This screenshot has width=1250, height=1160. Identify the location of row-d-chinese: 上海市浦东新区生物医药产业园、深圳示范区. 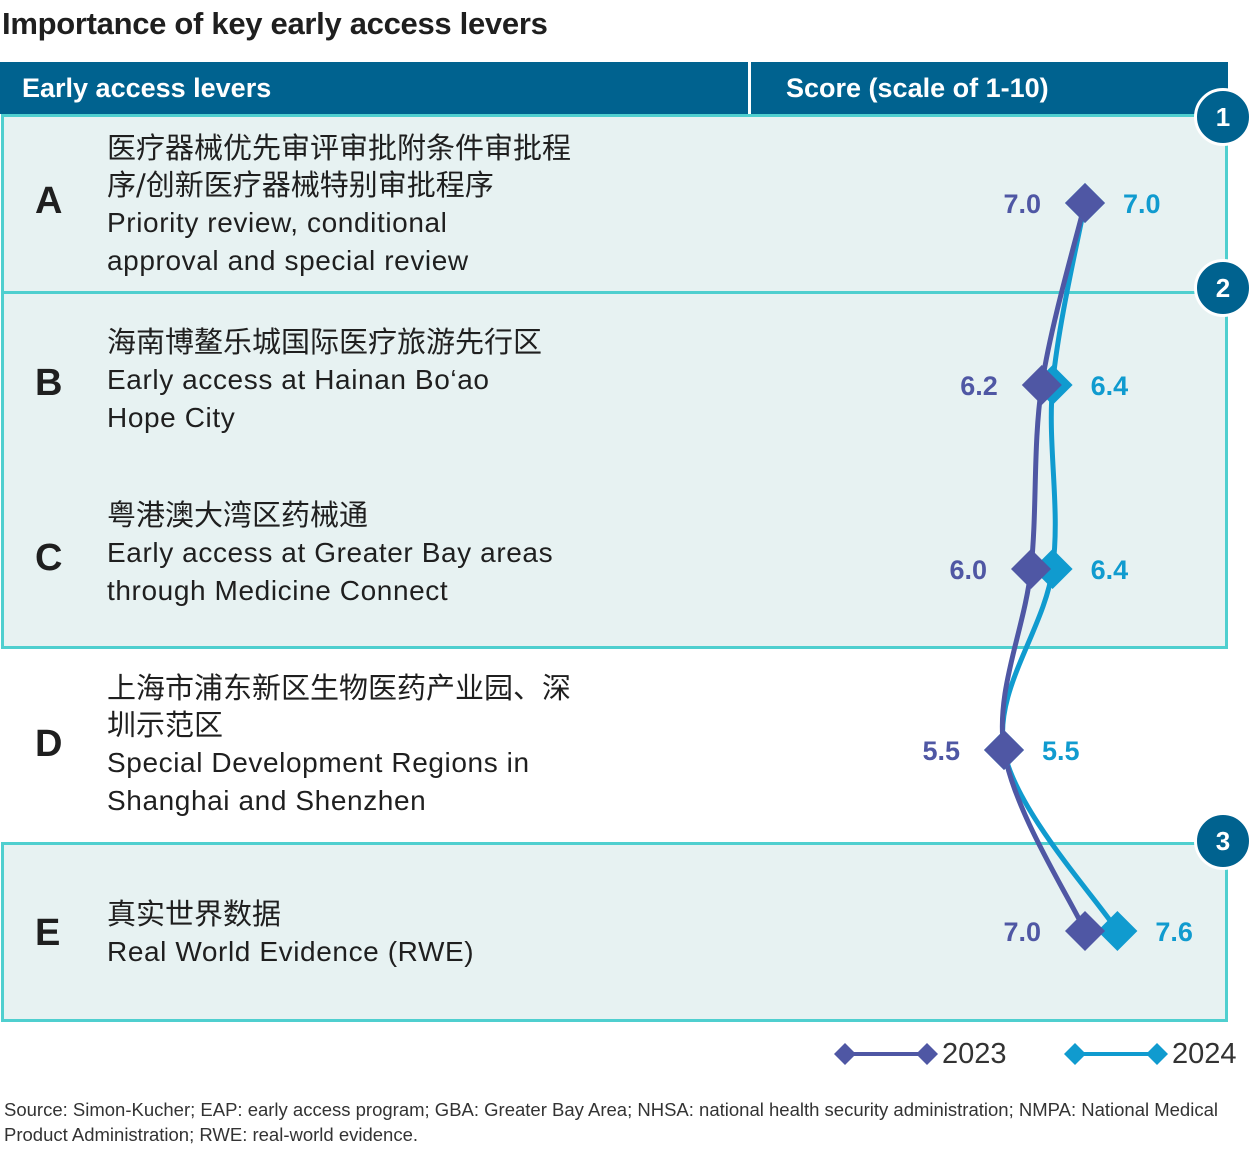
(339, 706).